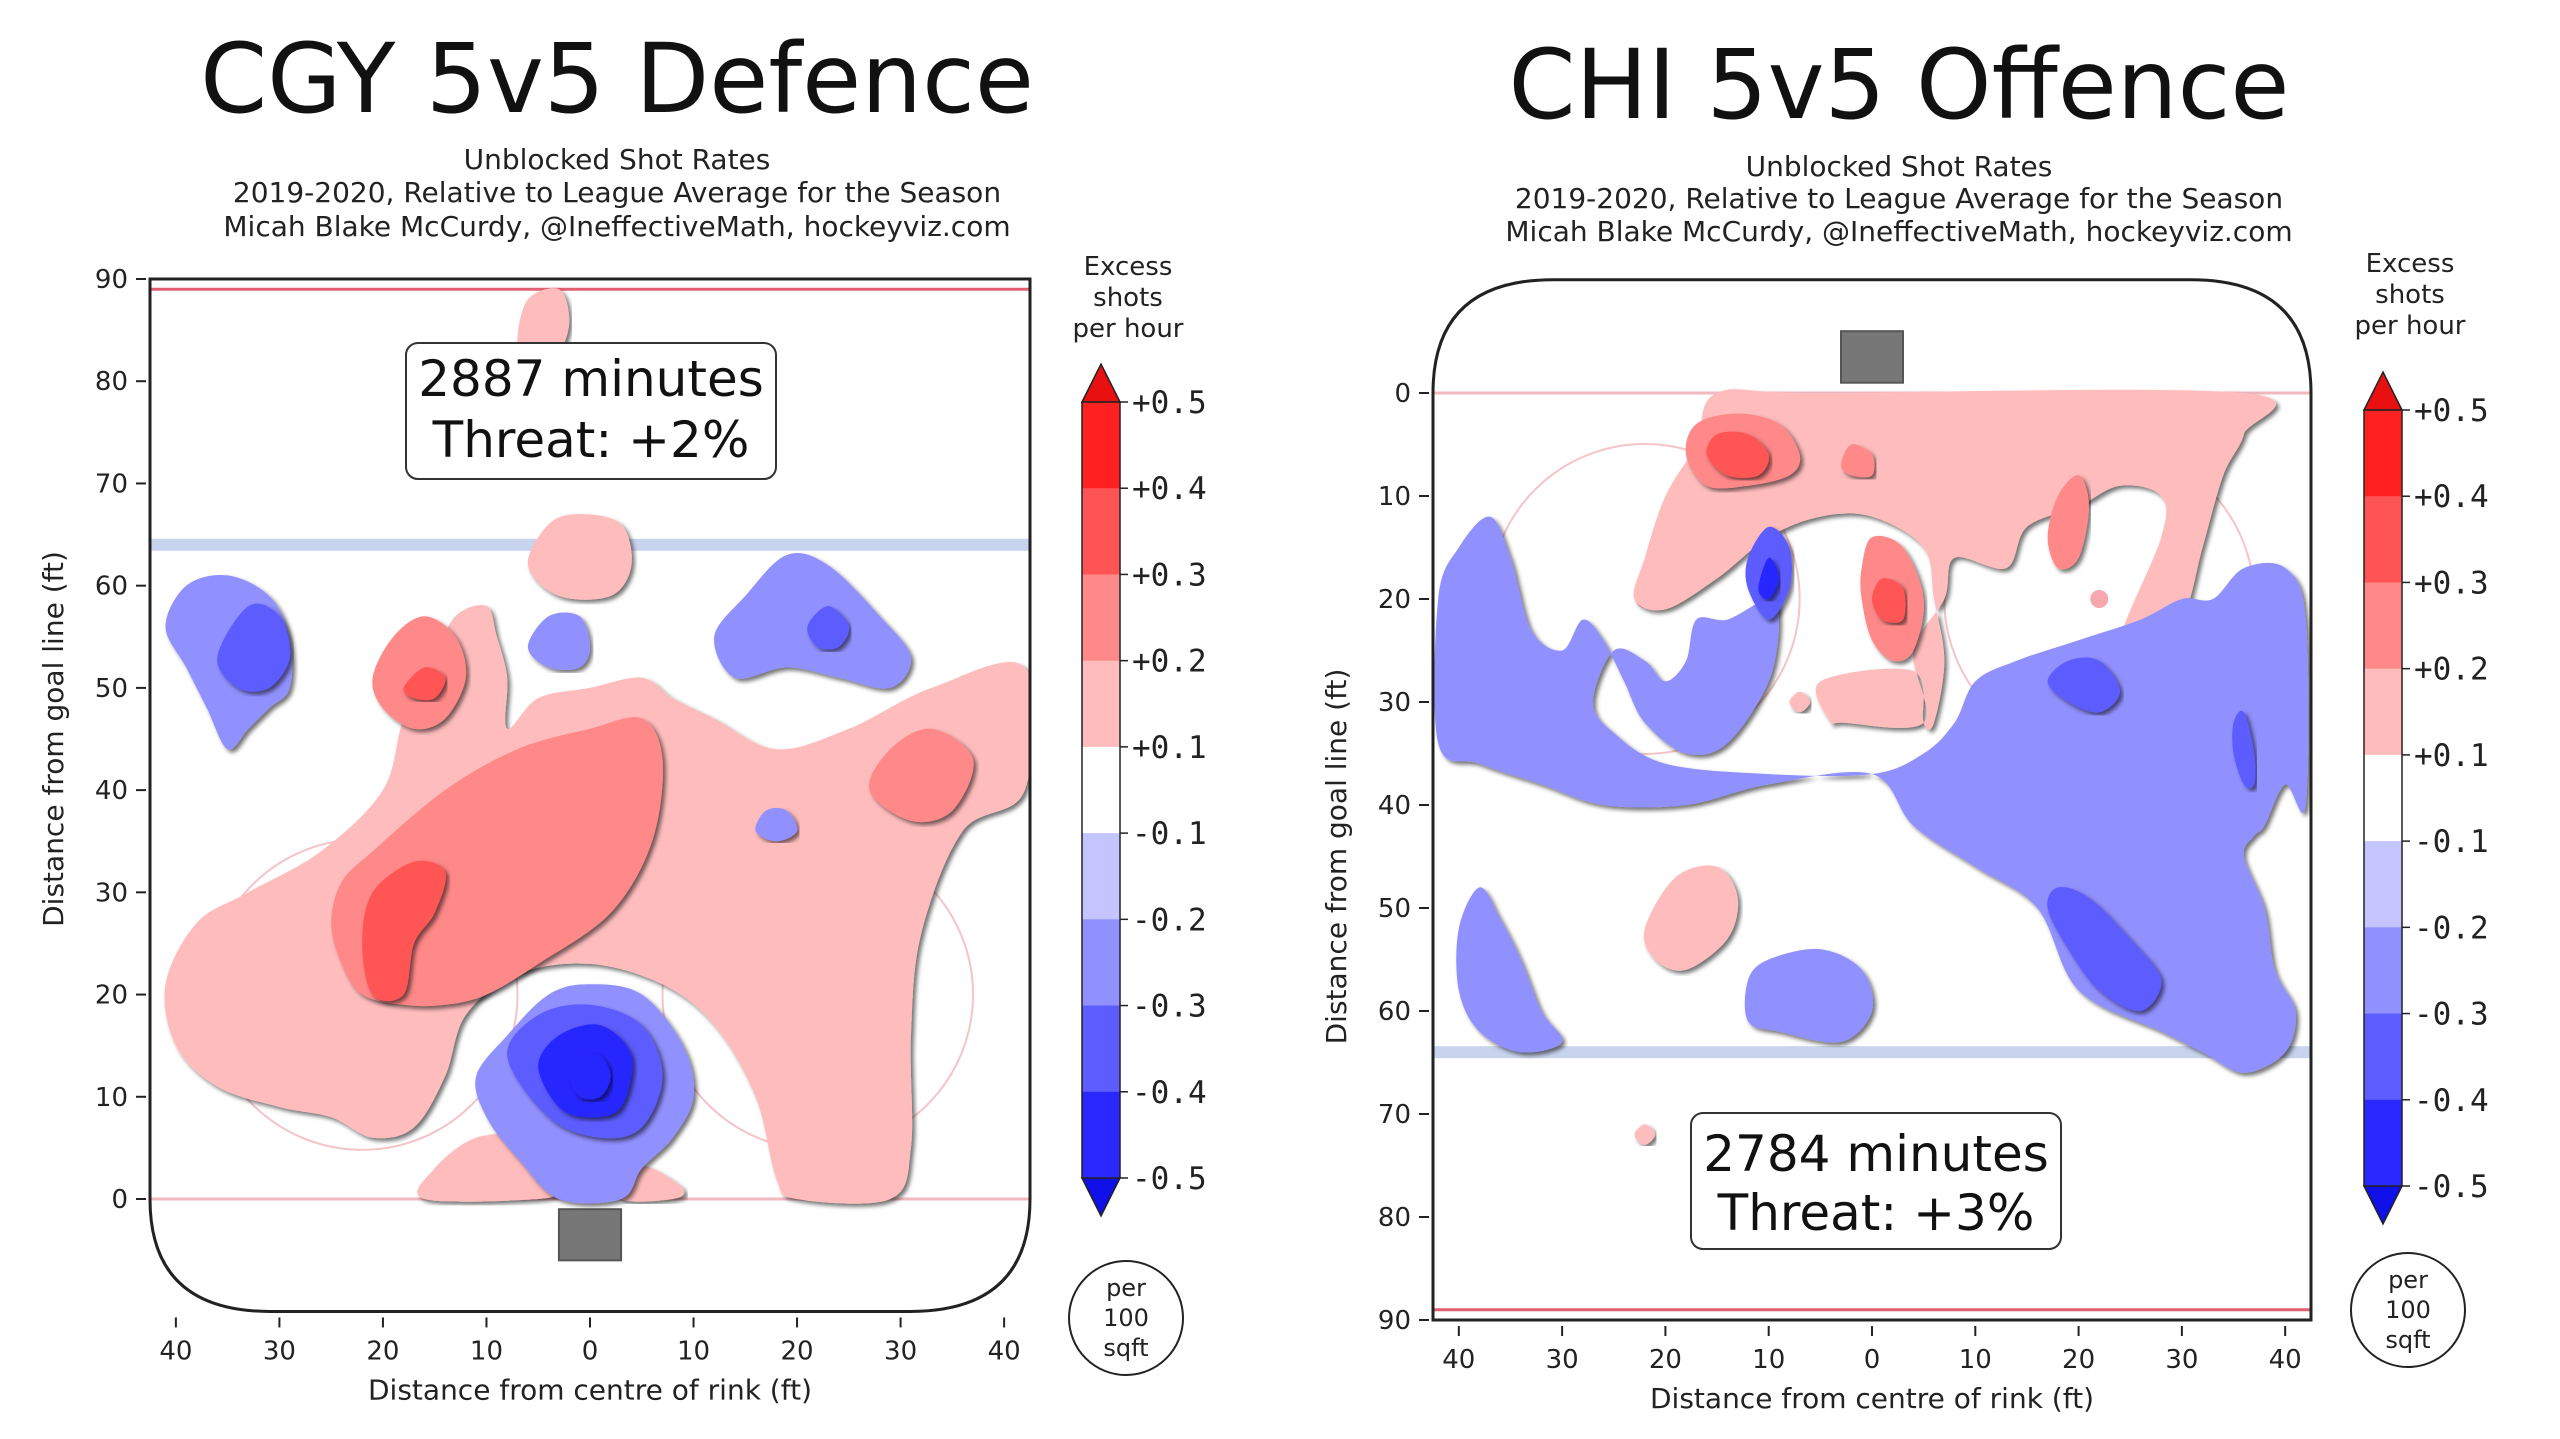 Image resolution: width=2560 pixels, height=1439 pixels. I want to click on legend-title-line: per hour, so click(2409, 326).